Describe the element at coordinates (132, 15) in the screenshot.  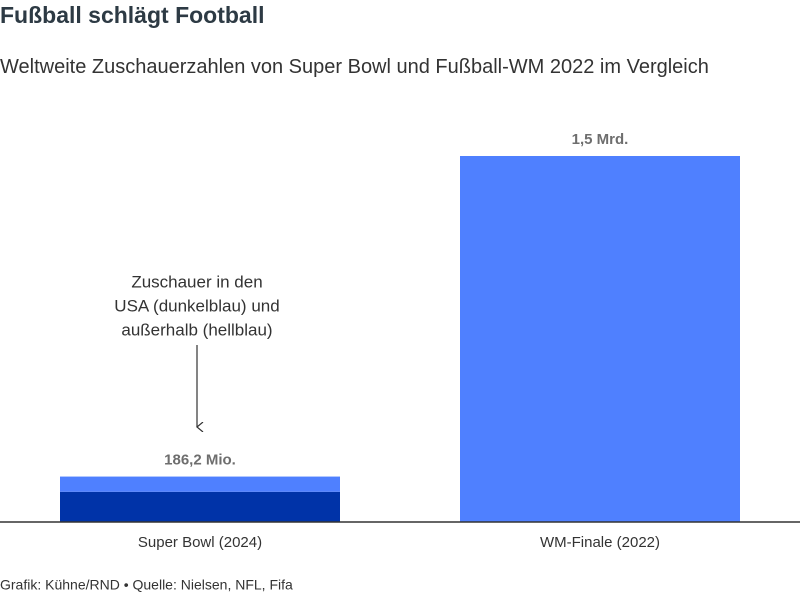
I see `chart-title: Fußball schlägt Football` at that location.